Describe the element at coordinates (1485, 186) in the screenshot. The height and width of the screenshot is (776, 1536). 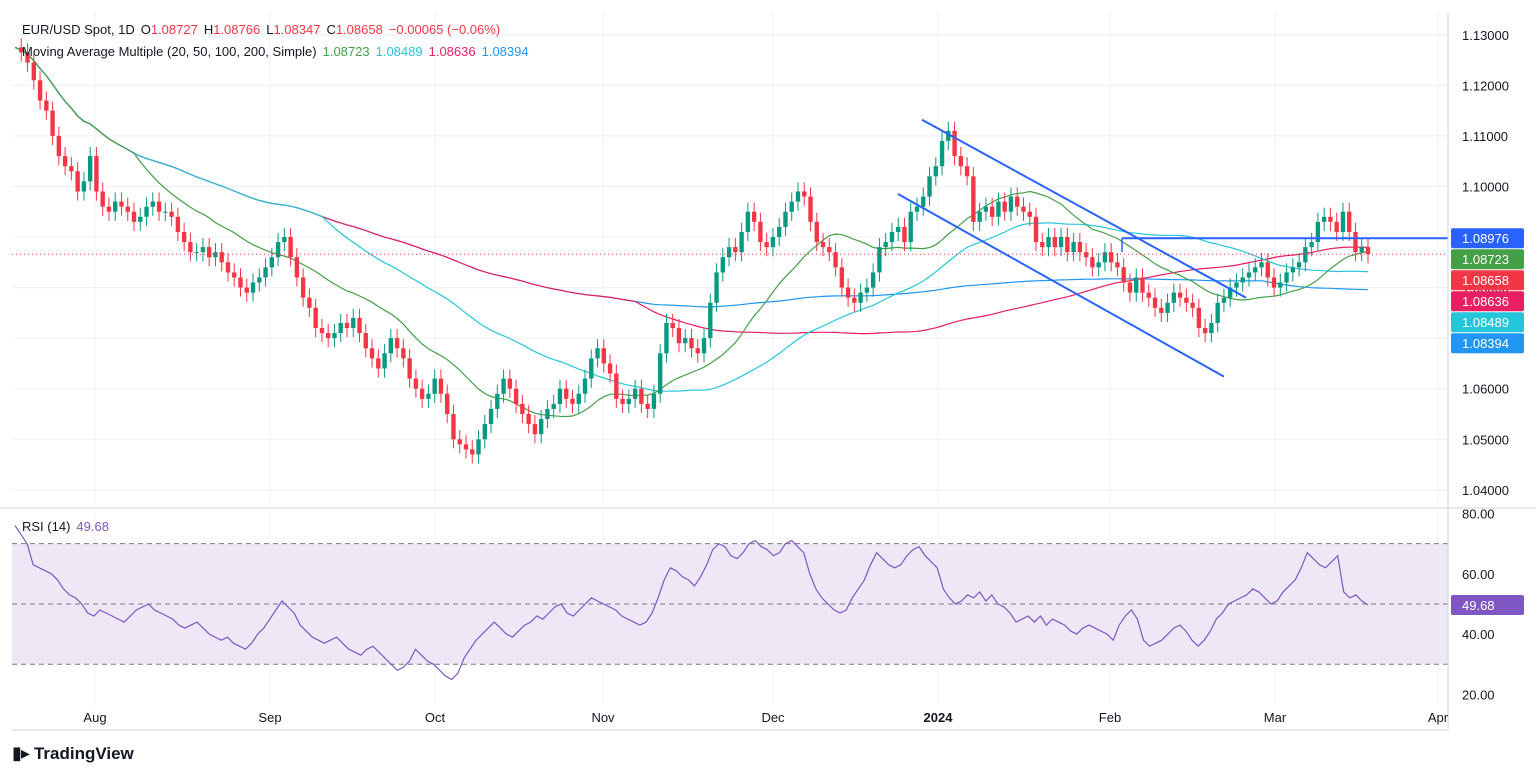
I see `price-tick-label: 1.10000` at that location.